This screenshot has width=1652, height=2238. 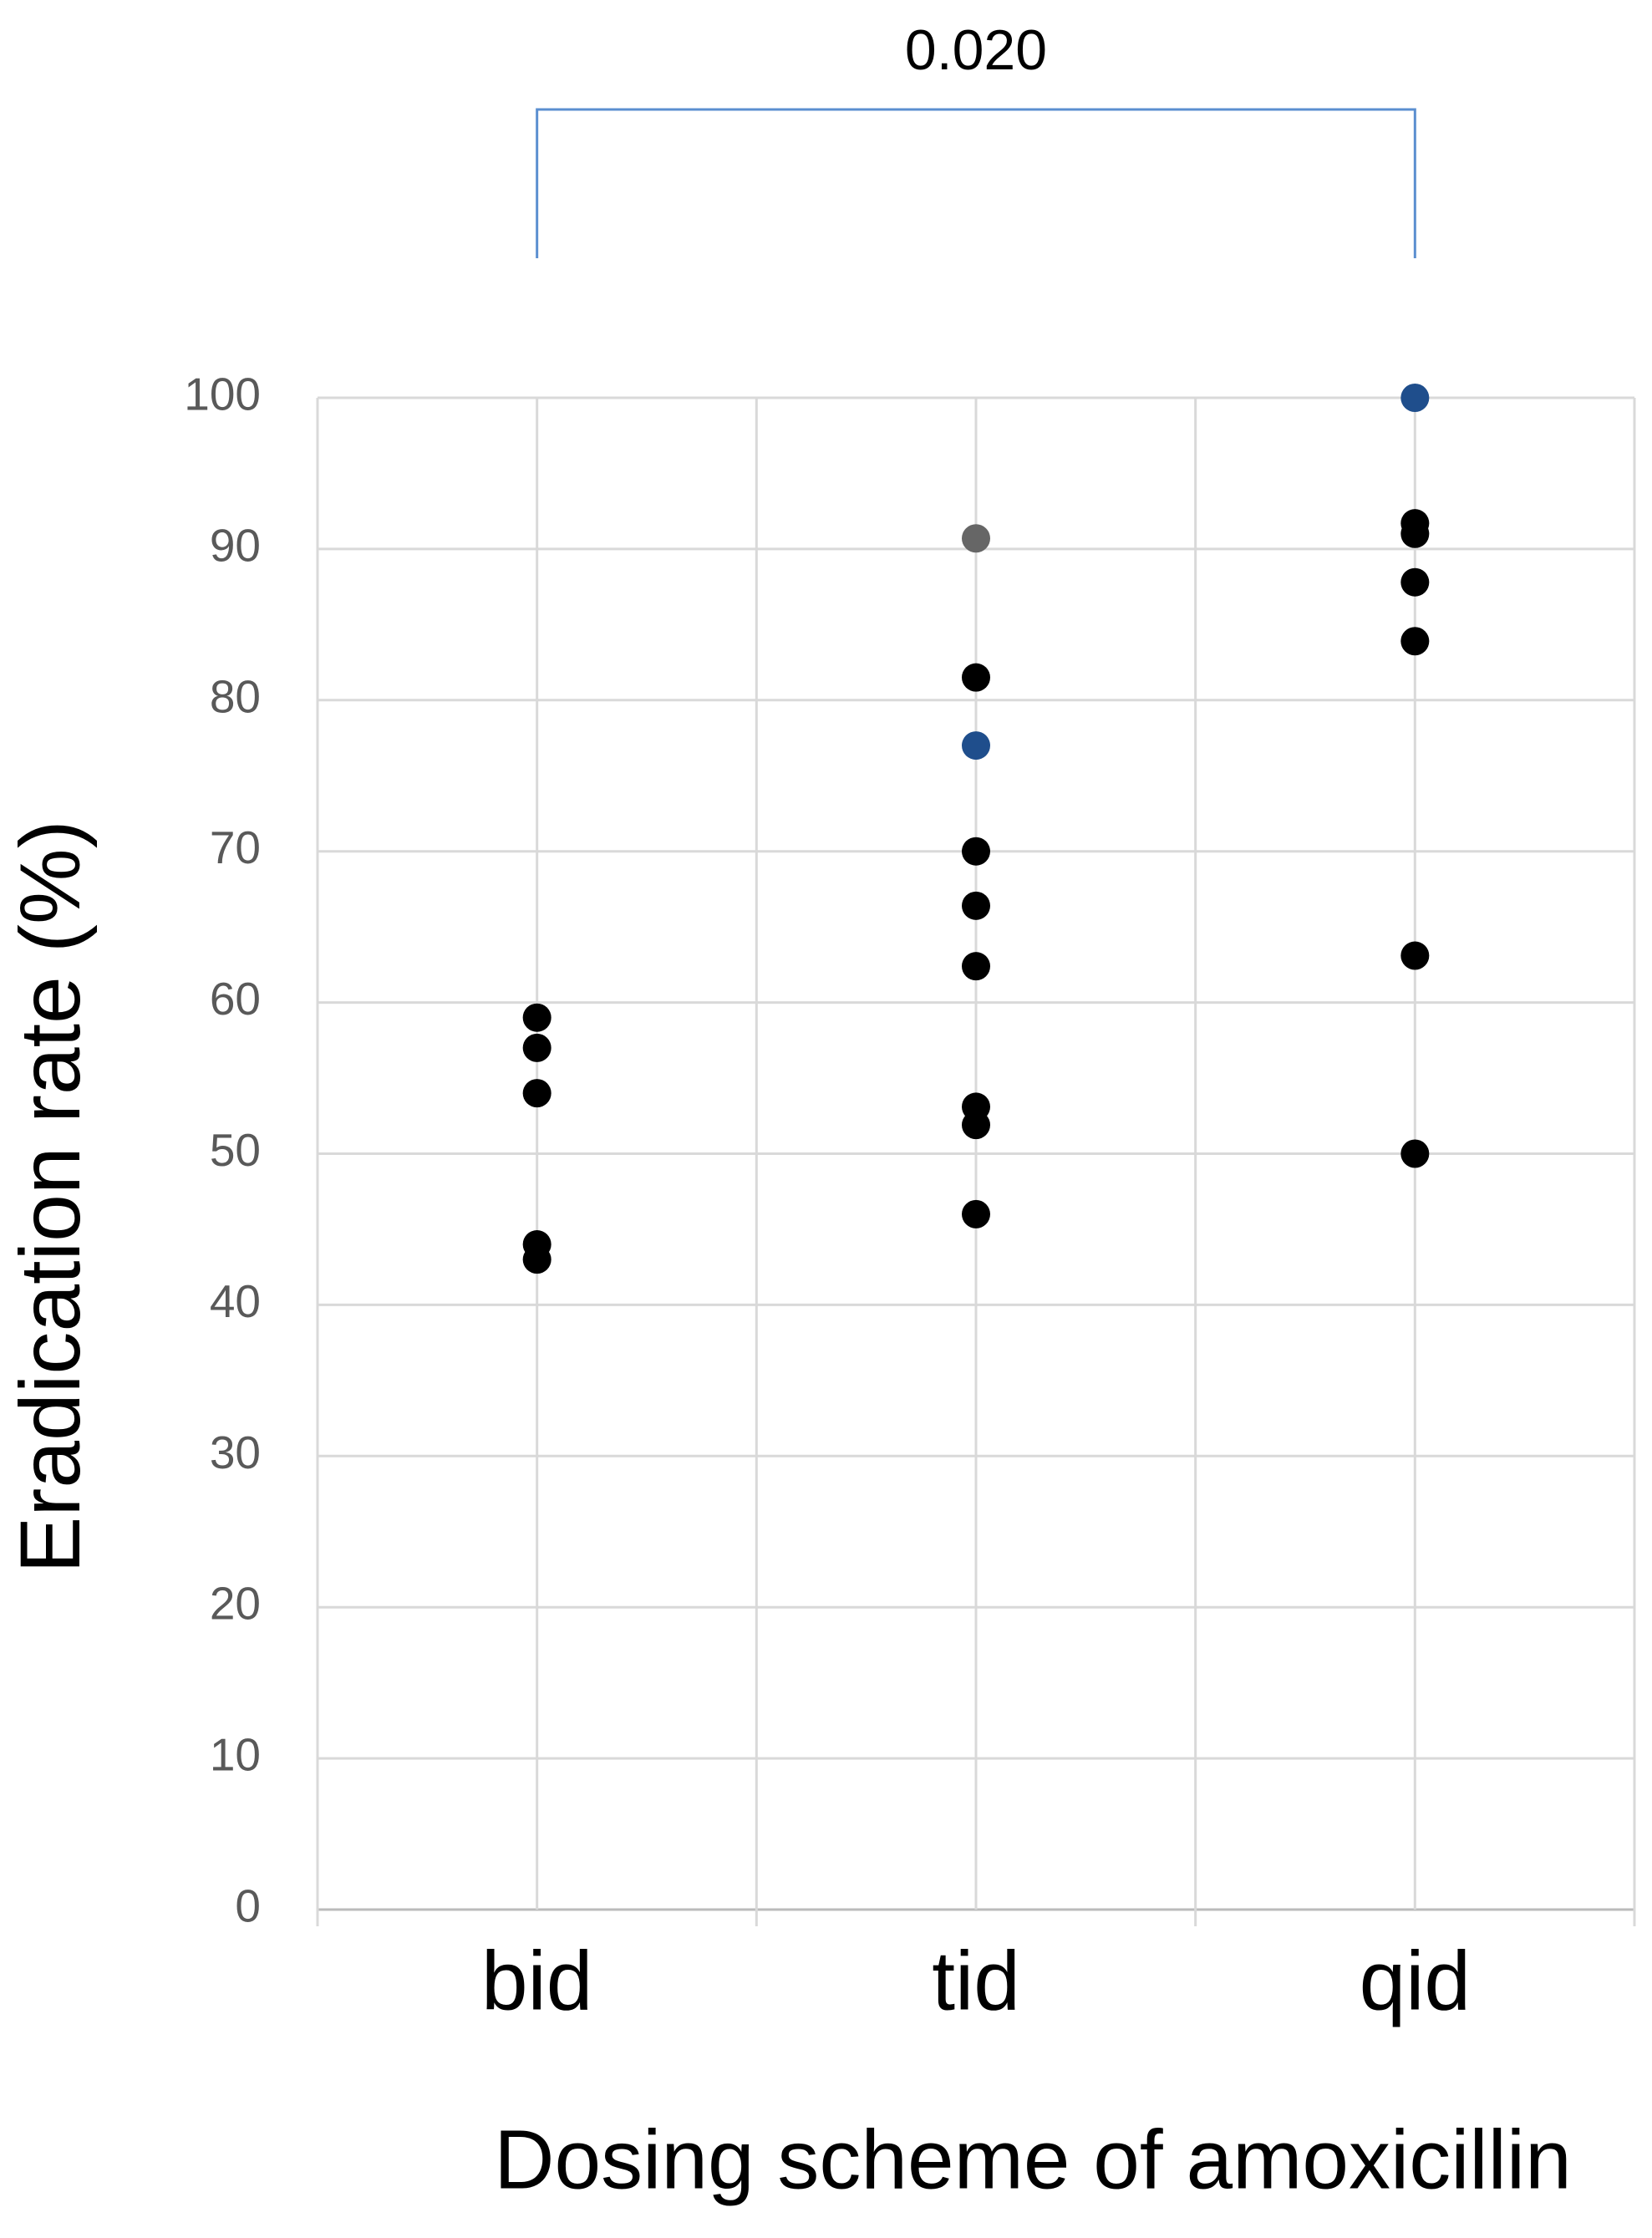 What do you see at coordinates (236, 847) in the screenshot?
I see `y-tick-label: 70` at bounding box center [236, 847].